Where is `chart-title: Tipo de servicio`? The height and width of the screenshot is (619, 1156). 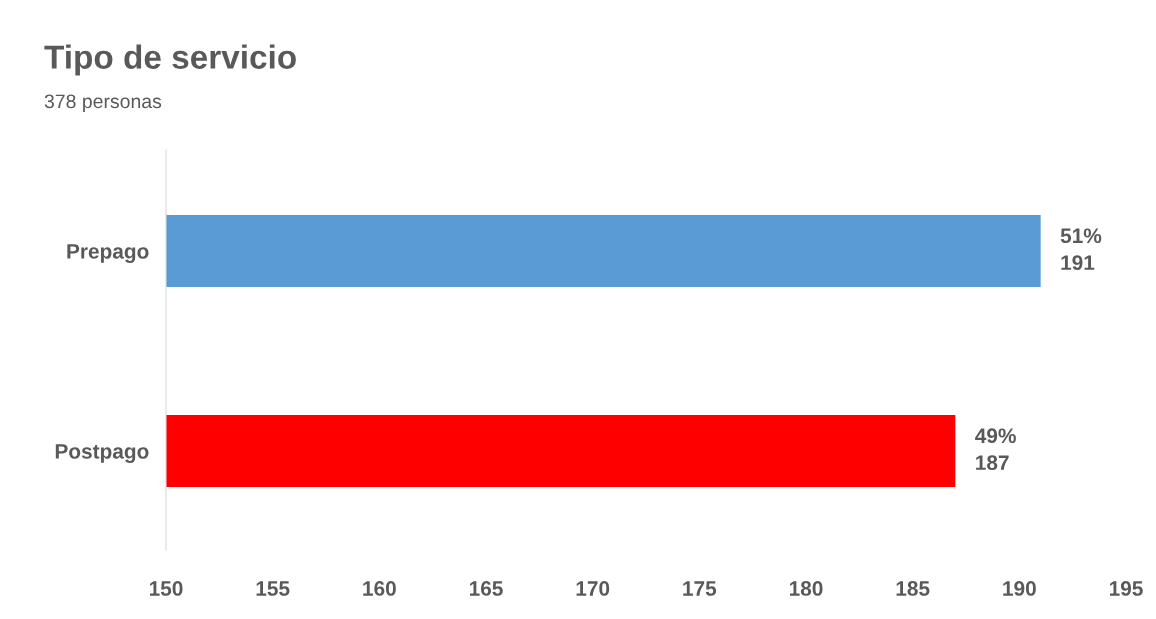 chart-title: Tipo de servicio is located at coordinates (170, 60).